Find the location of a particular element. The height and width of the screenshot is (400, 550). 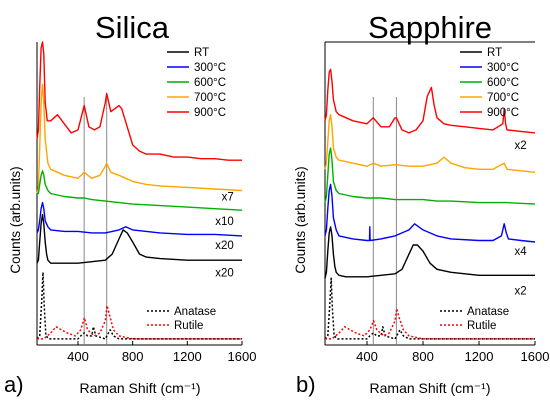

panel-silica-ylabel: Counts (arb.units) is located at coordinates (15, 219).